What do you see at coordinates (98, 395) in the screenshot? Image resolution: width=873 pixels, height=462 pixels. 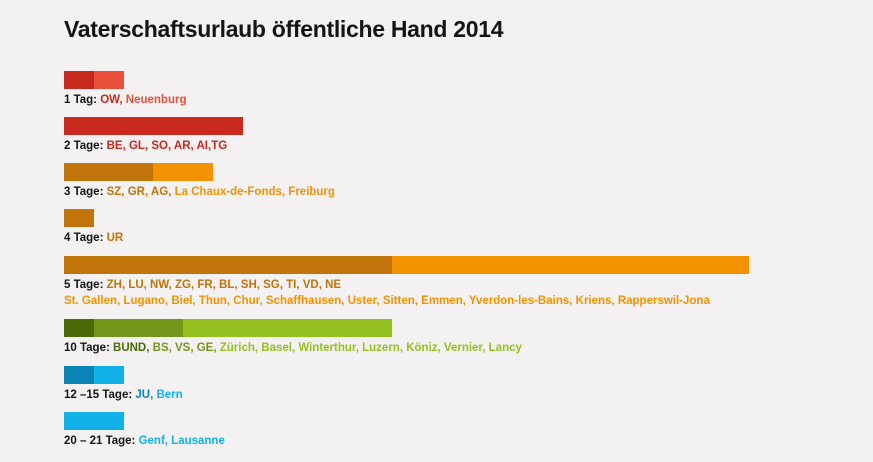 I see `bar-label-prefix: 12 –15 Tage:` at bounding box center [98, 395].